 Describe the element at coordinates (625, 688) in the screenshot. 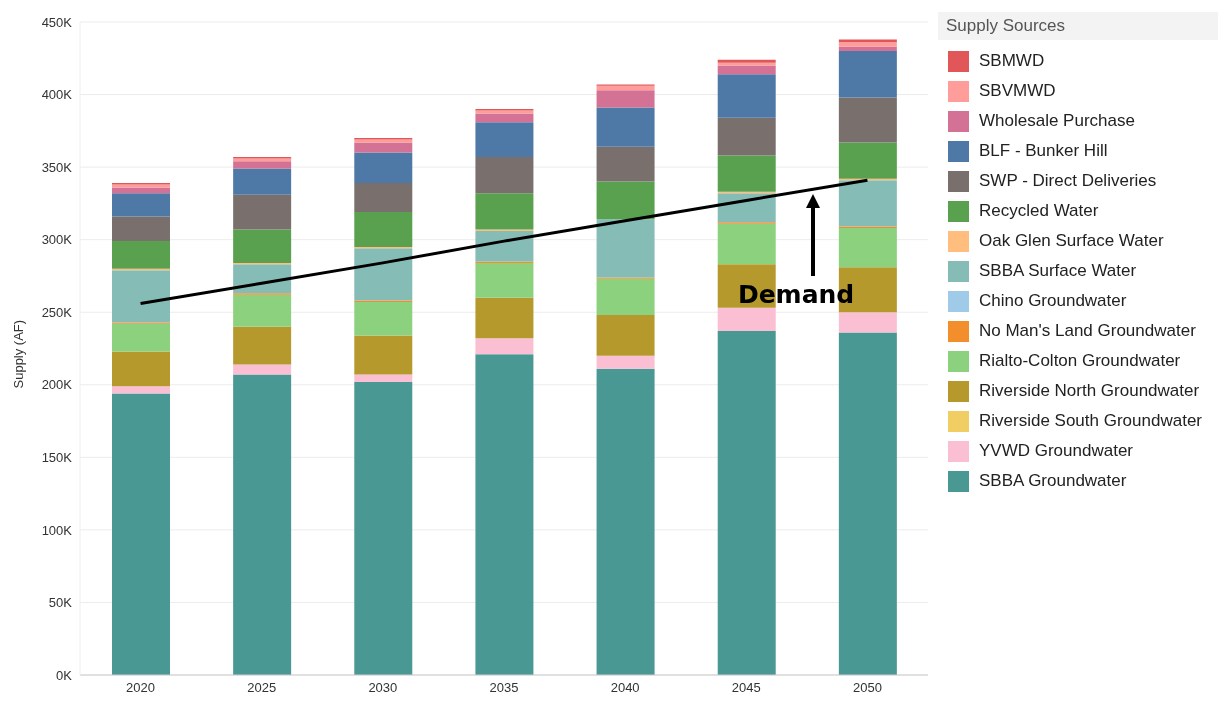

I see `x-tick-label: 2040` at that location.